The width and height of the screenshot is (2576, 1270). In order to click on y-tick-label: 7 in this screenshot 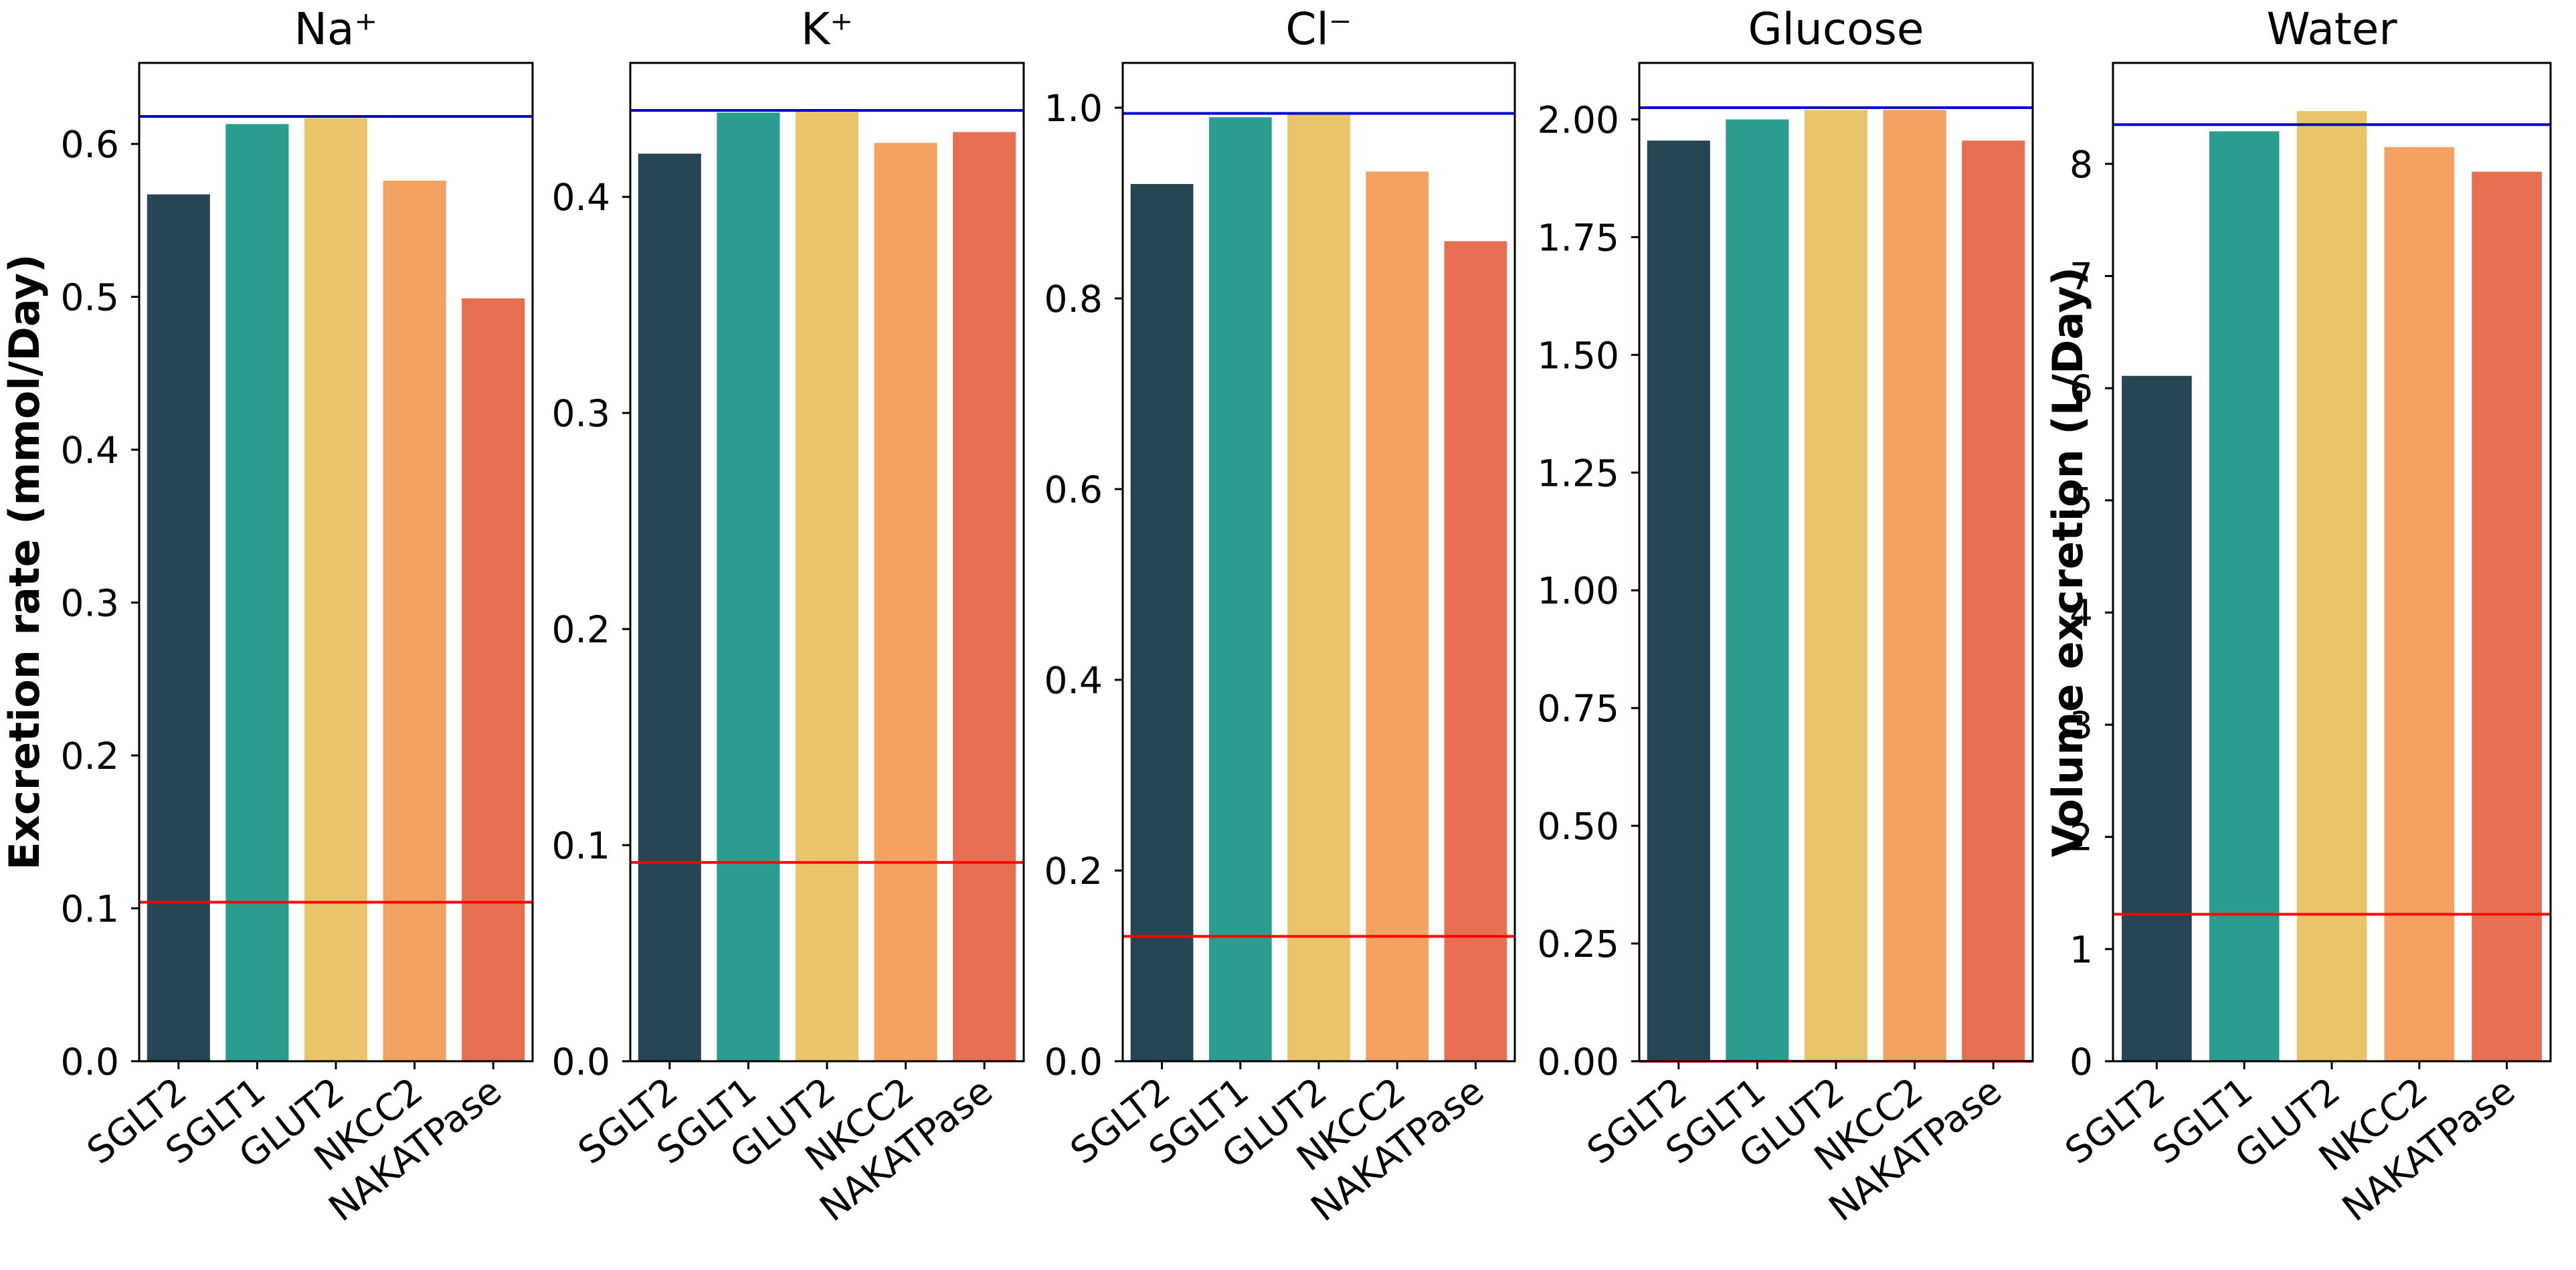, I will do `click(2081, 277)`.